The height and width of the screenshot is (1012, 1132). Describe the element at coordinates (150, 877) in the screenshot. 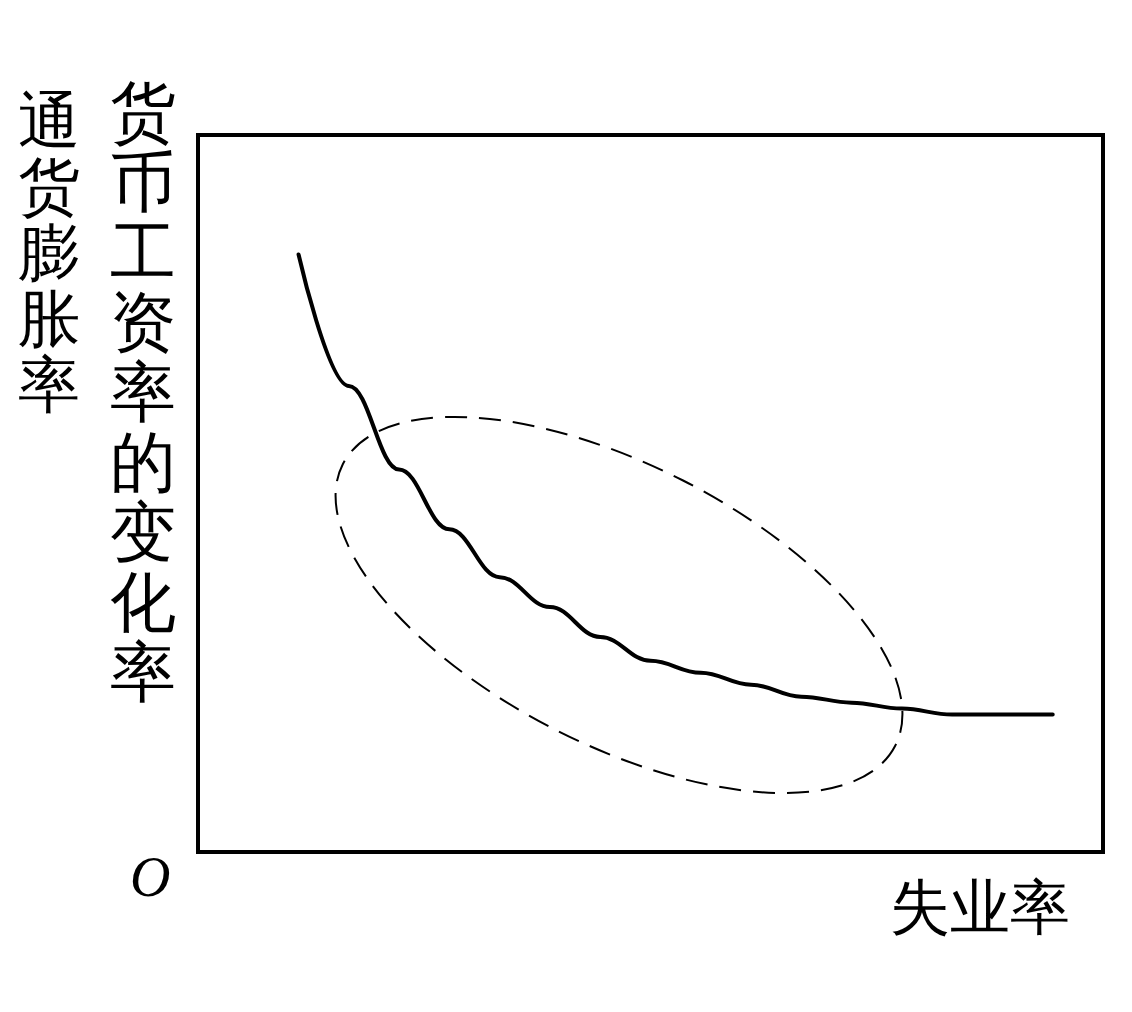

I see `text: O` at that location.